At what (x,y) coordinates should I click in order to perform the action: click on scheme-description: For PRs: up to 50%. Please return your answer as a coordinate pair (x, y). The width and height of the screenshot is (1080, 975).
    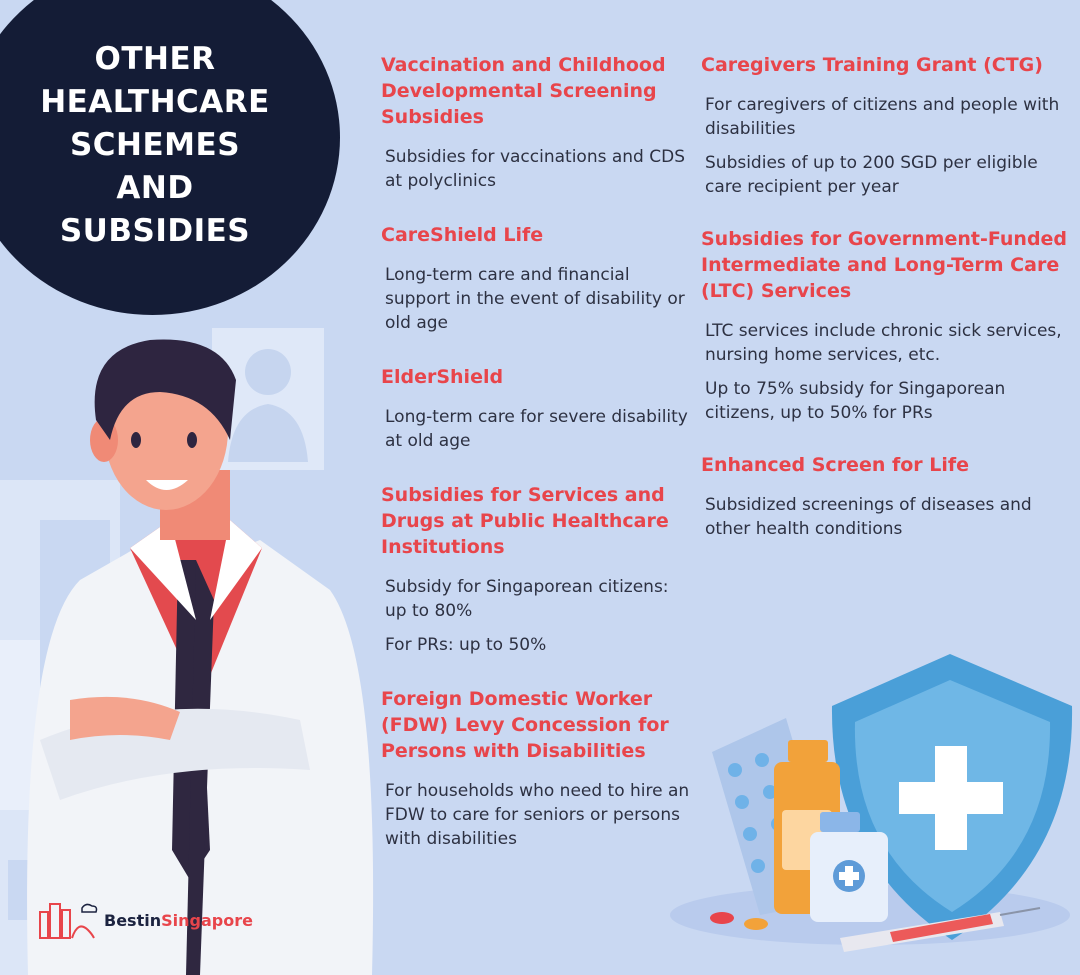
    Looking at the image, I should click on (466, 645).